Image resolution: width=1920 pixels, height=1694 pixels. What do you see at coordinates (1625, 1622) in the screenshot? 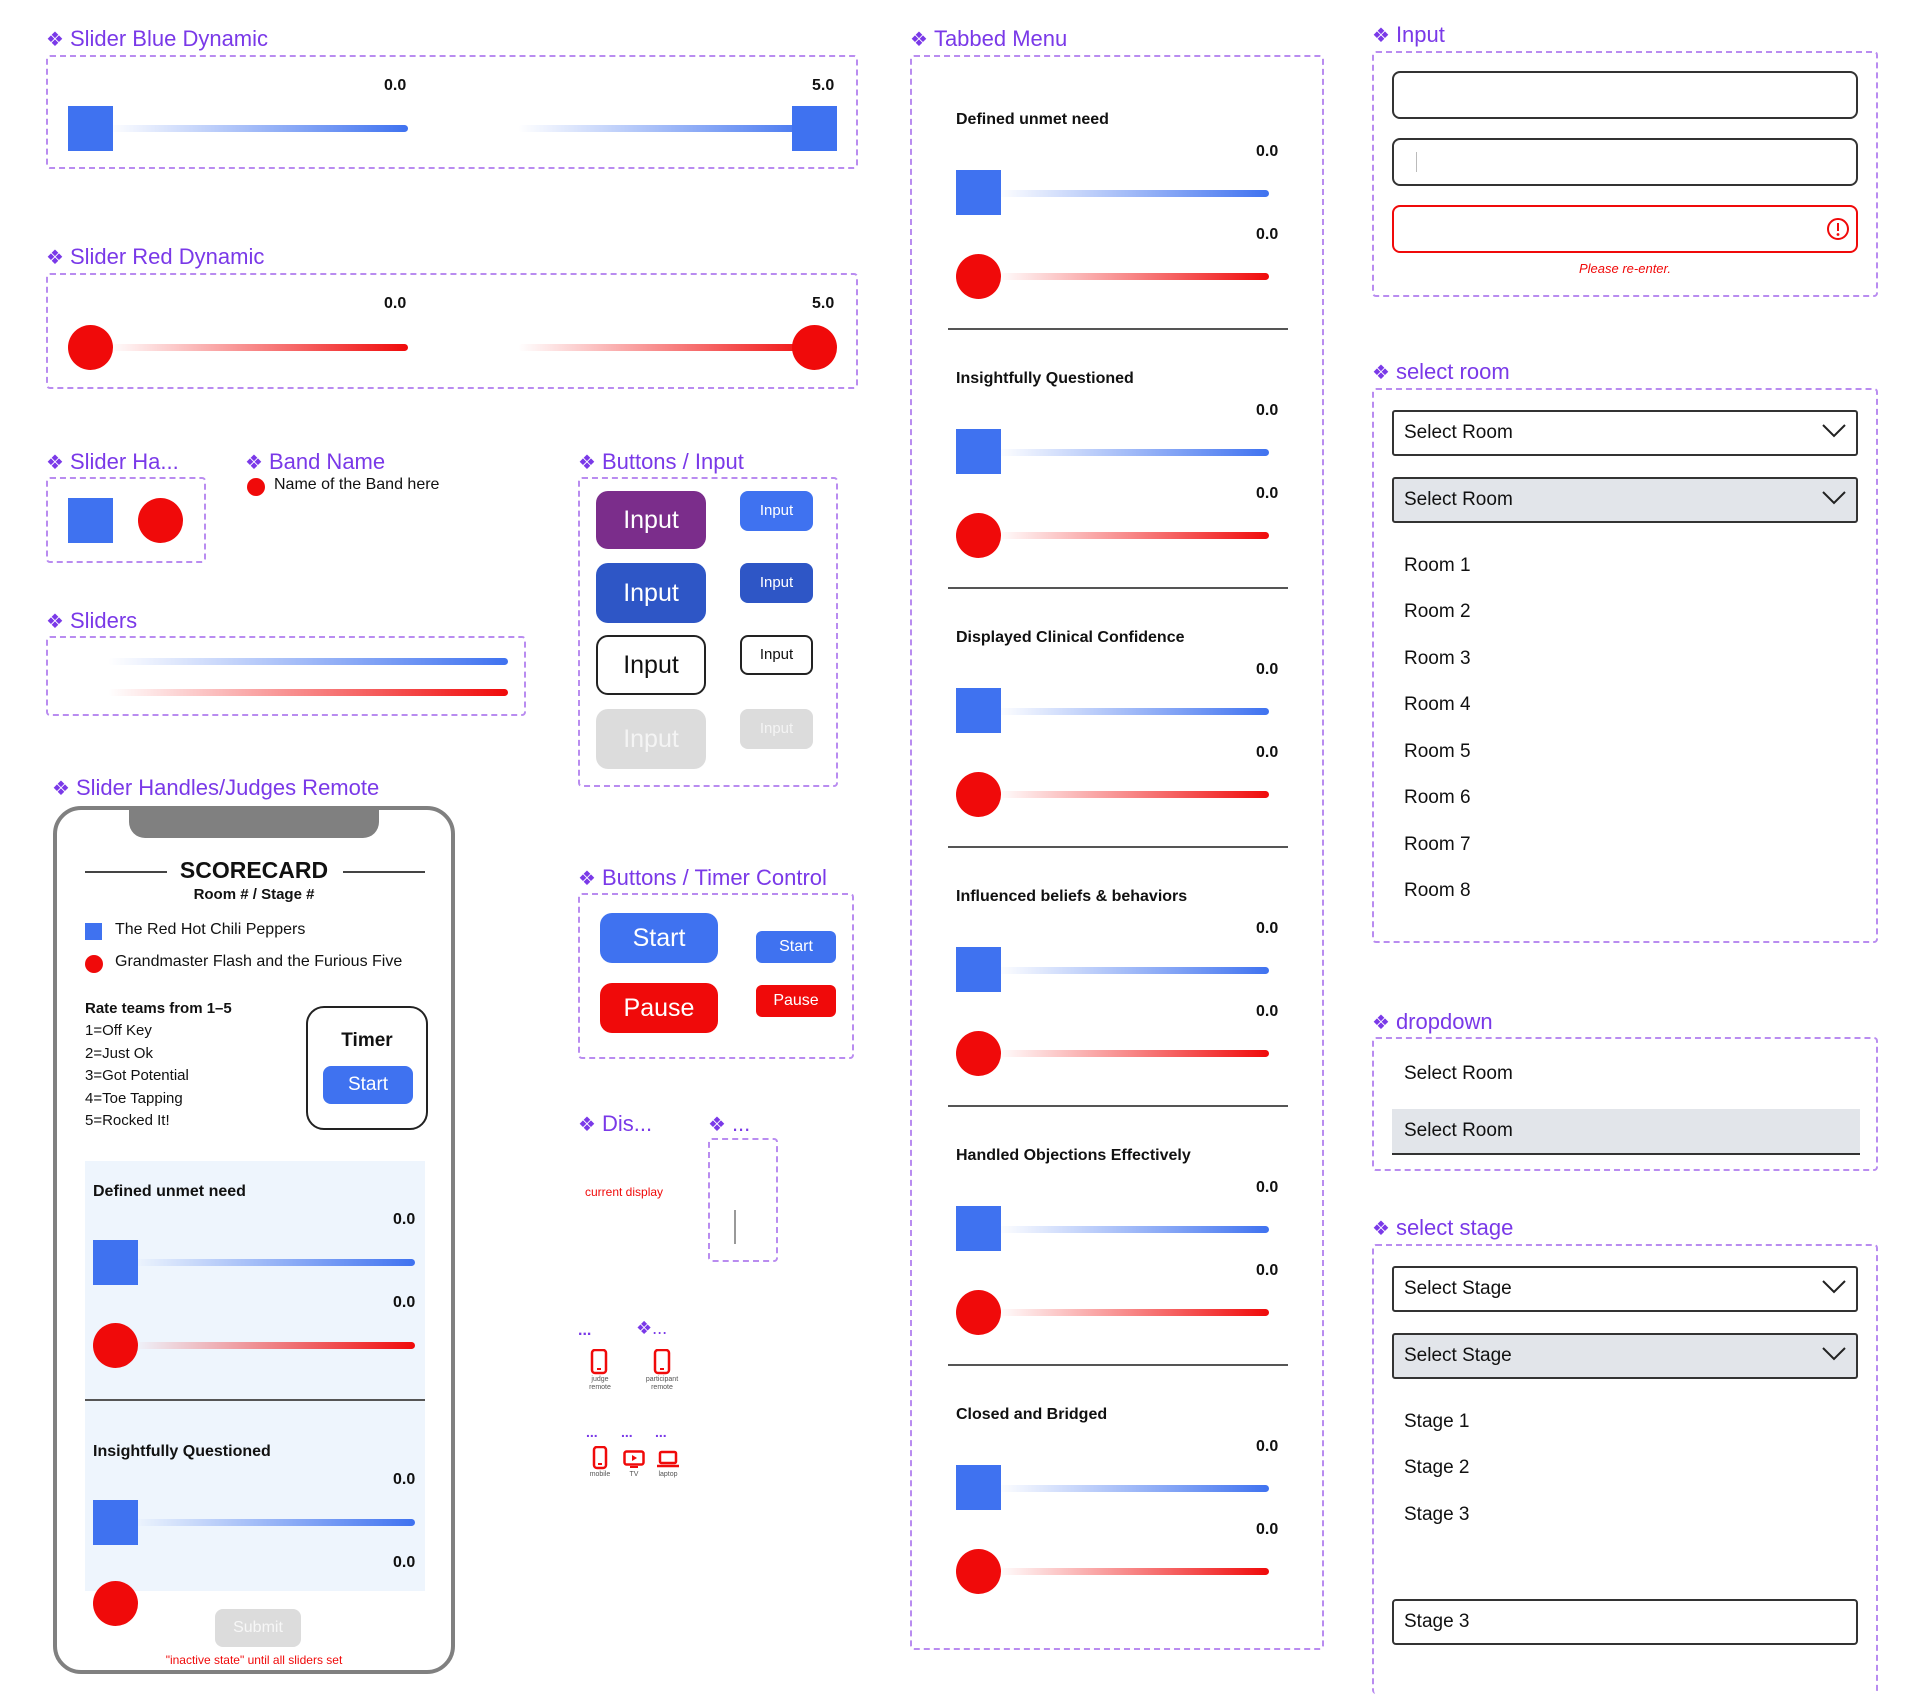
I see `stage-select-selected: Stage 3` at bounding box center [1625, 1622].